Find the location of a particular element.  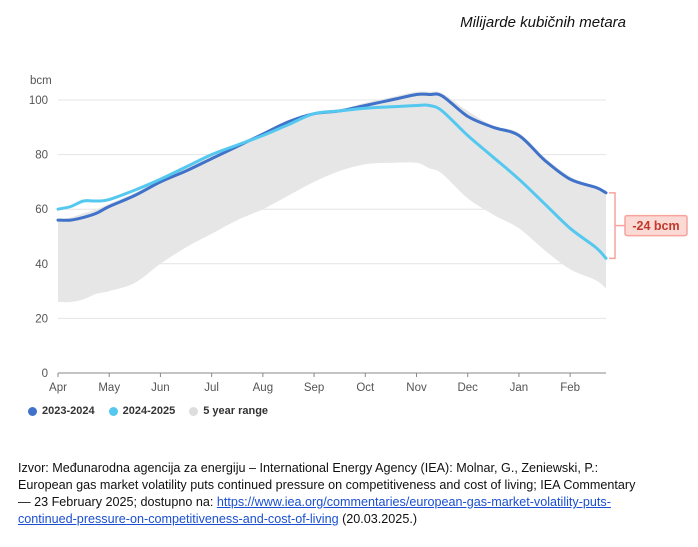

x-tick-label-Jun: Jun is located at coordinates (160, 388).